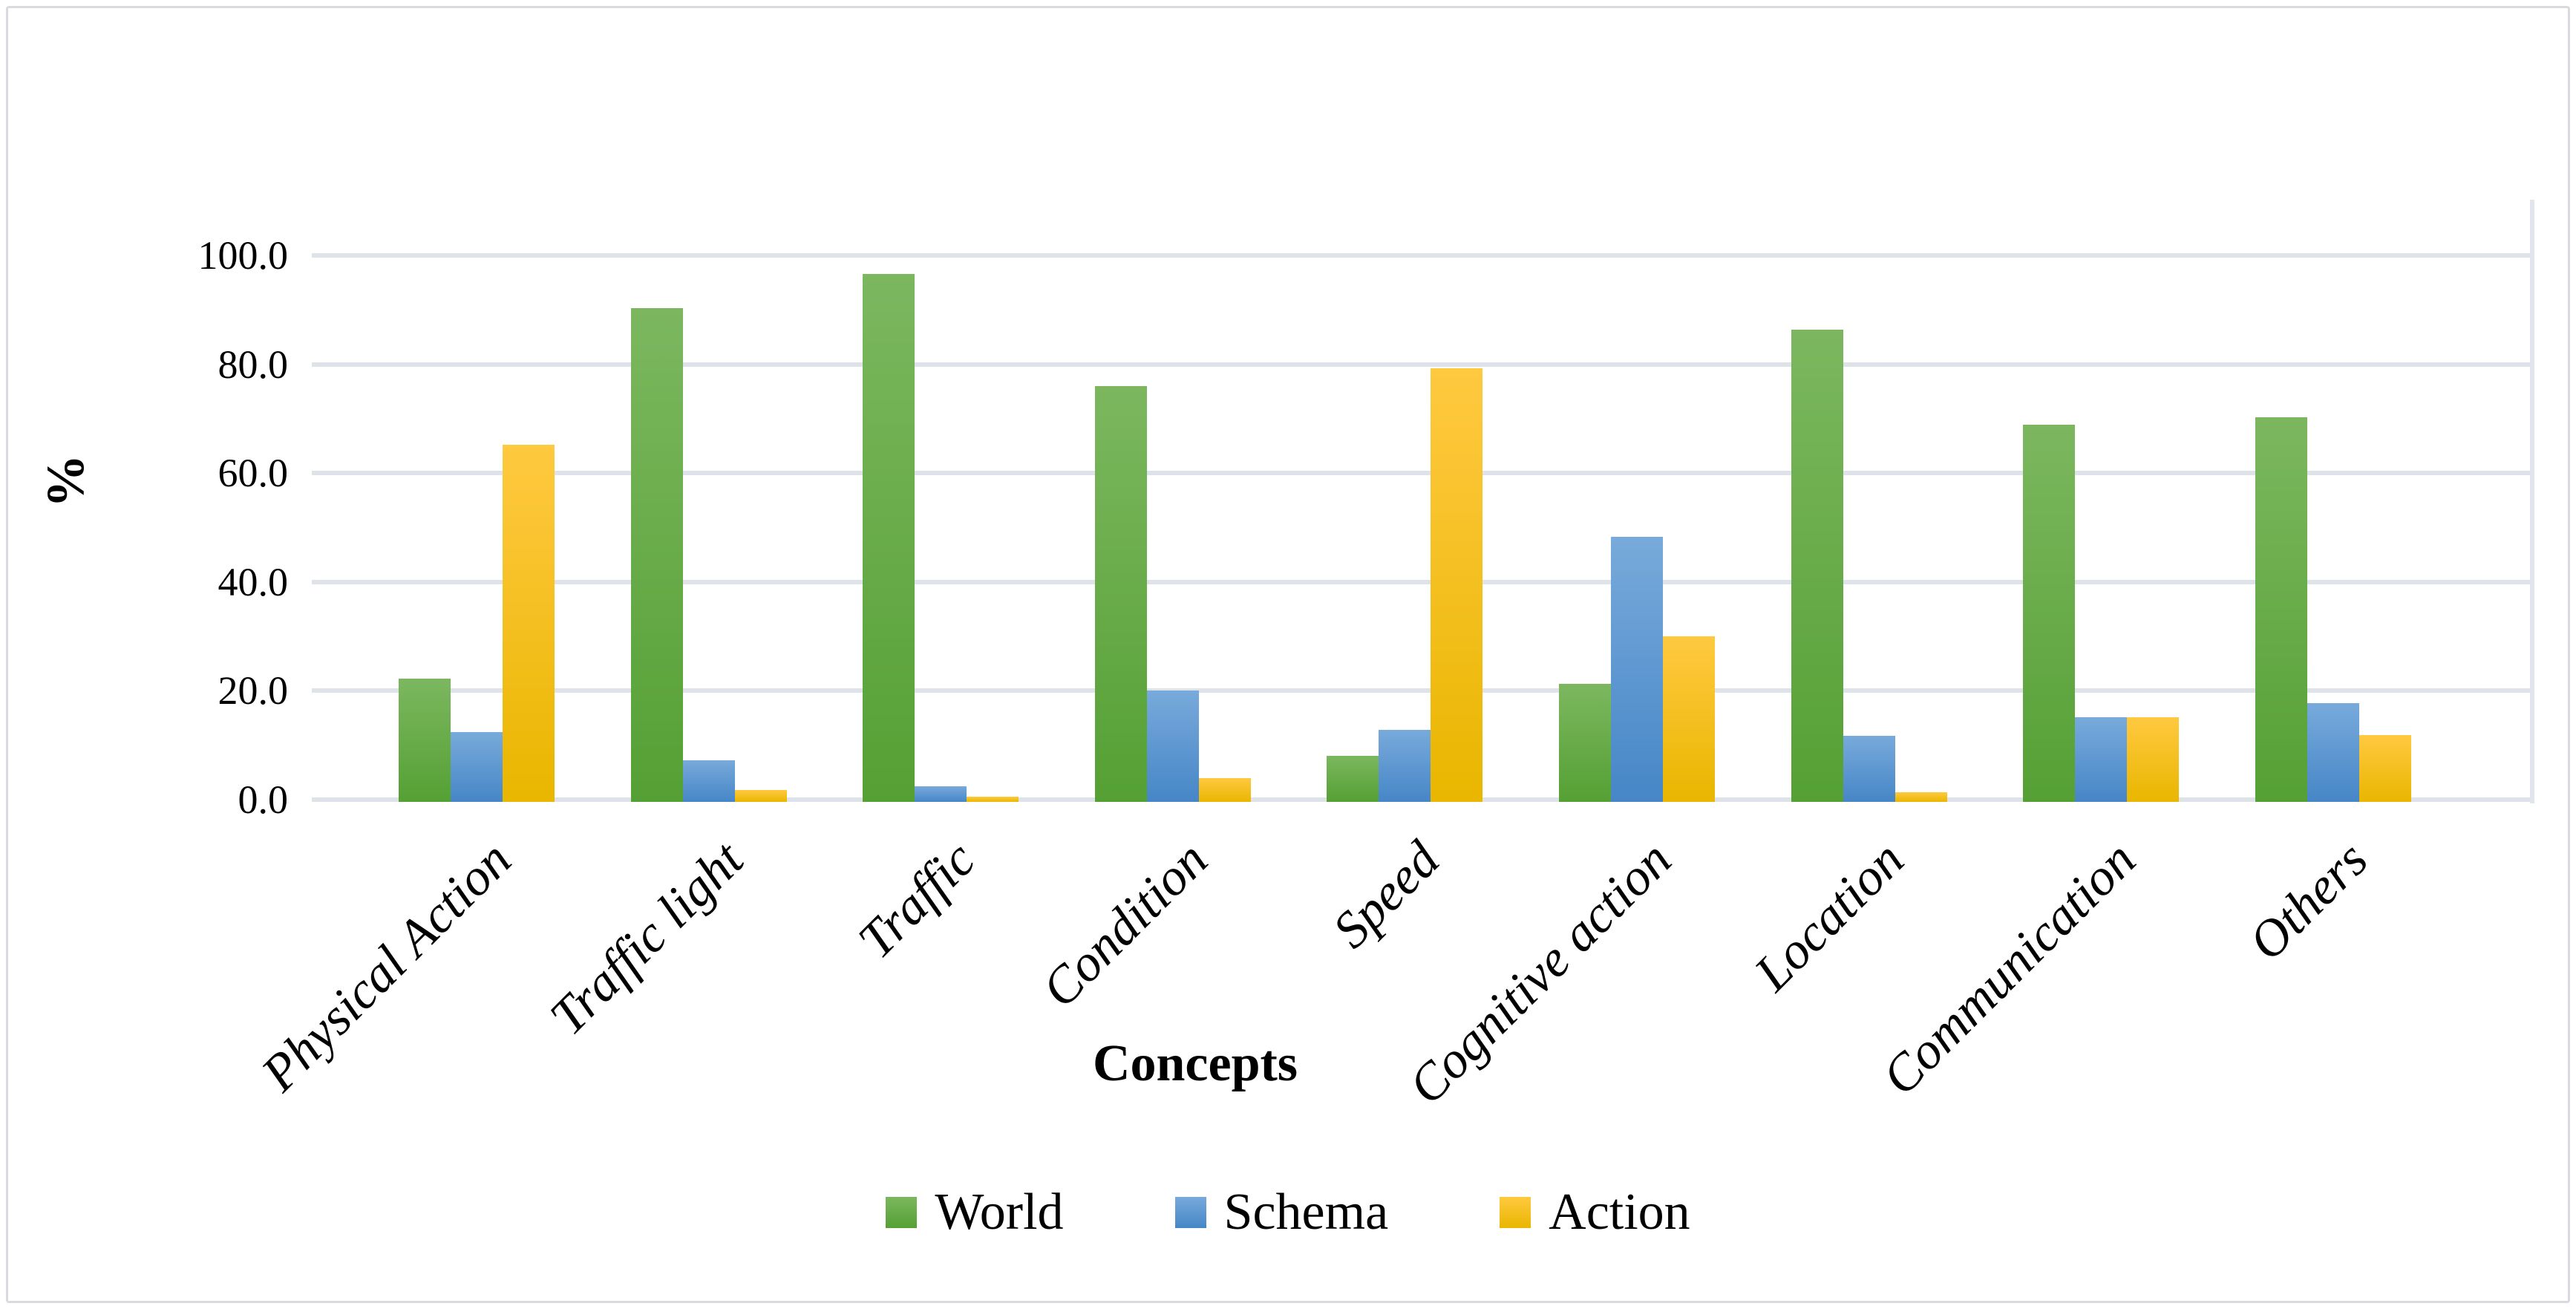 The width and height of the screenshot is (2576, 1309). I want to click on bar-world-condition, so click(1120, 594).